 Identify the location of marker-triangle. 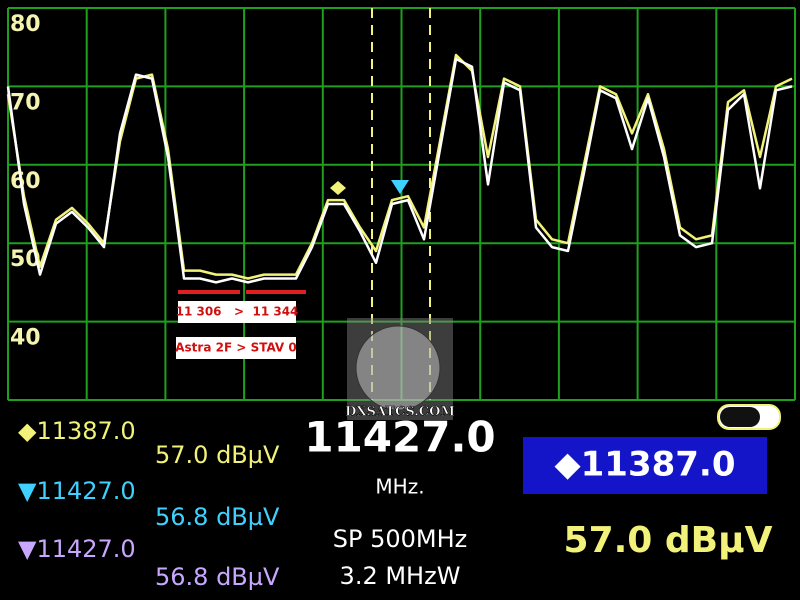
(400, 187).